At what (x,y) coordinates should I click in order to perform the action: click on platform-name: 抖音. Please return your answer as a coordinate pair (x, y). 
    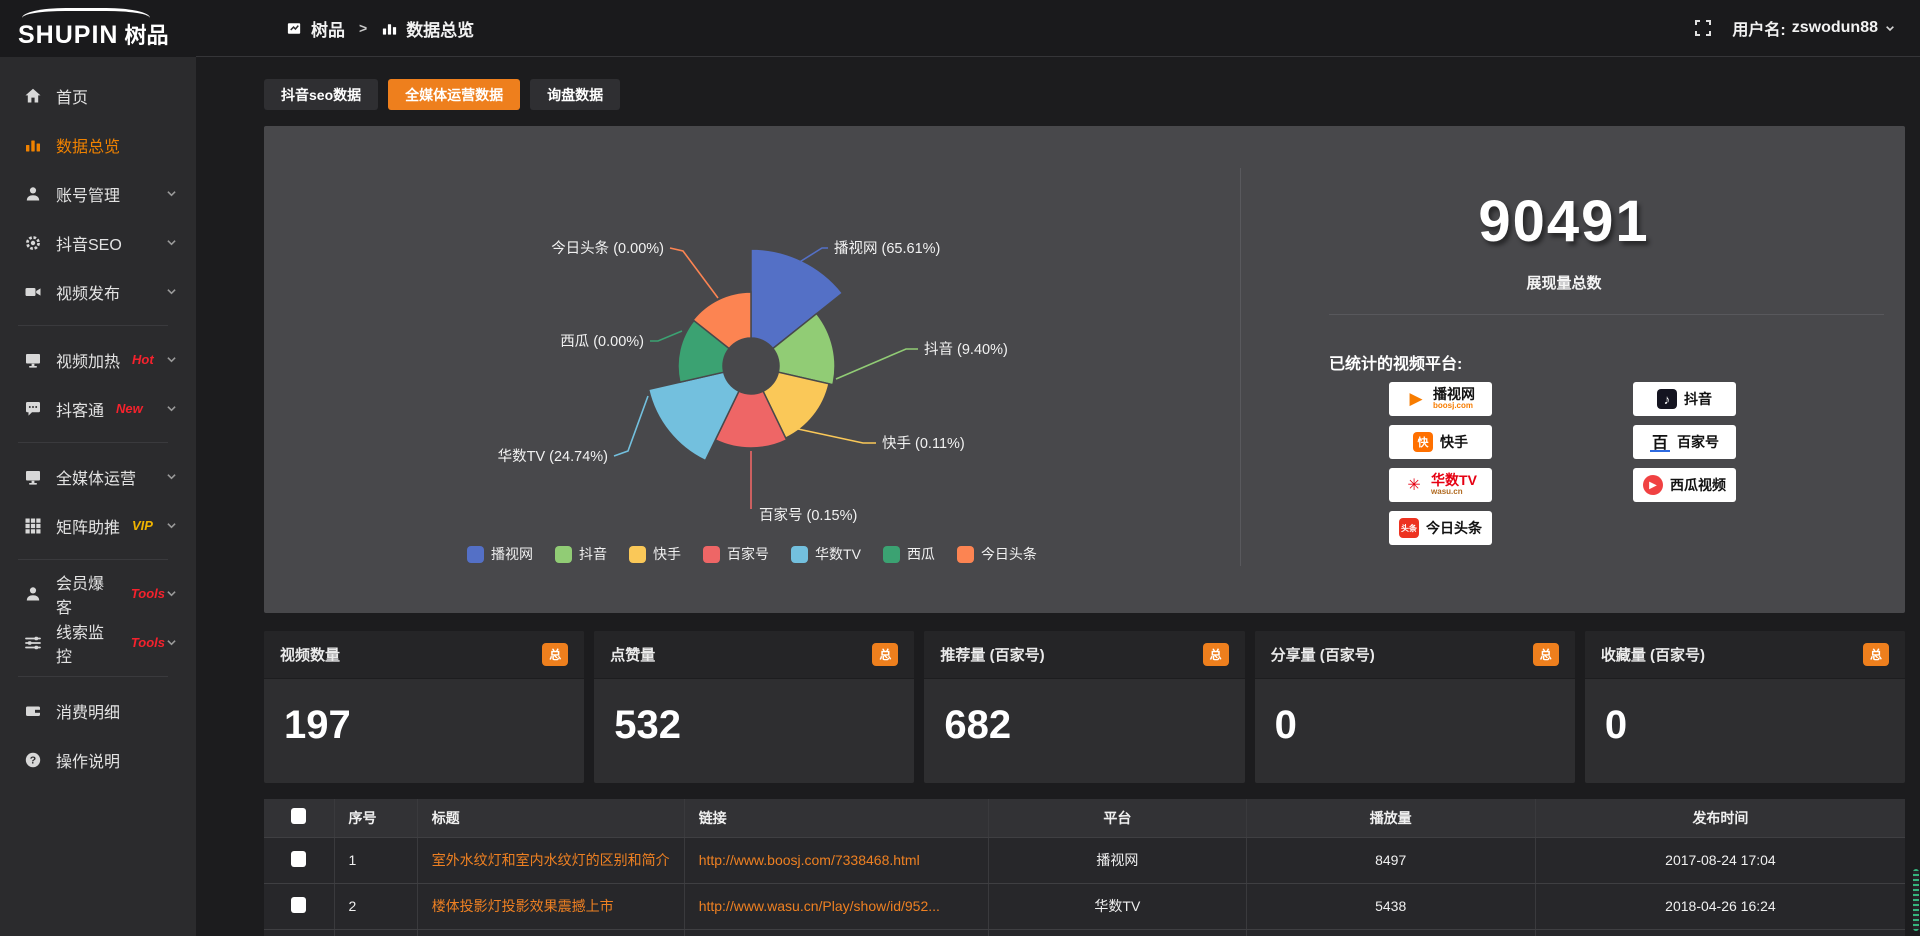
    Looking at the image, I should click on (1698, 398).